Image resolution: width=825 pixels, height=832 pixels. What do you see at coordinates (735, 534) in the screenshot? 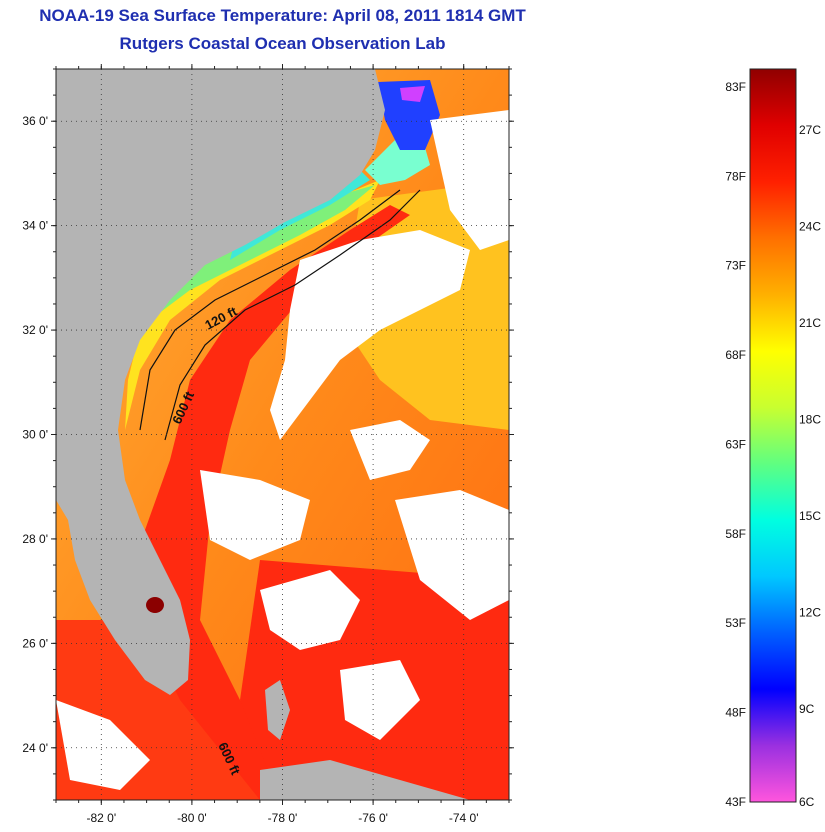
I see `colorbar-f-label: 58F` at bounding box center [735, 534].